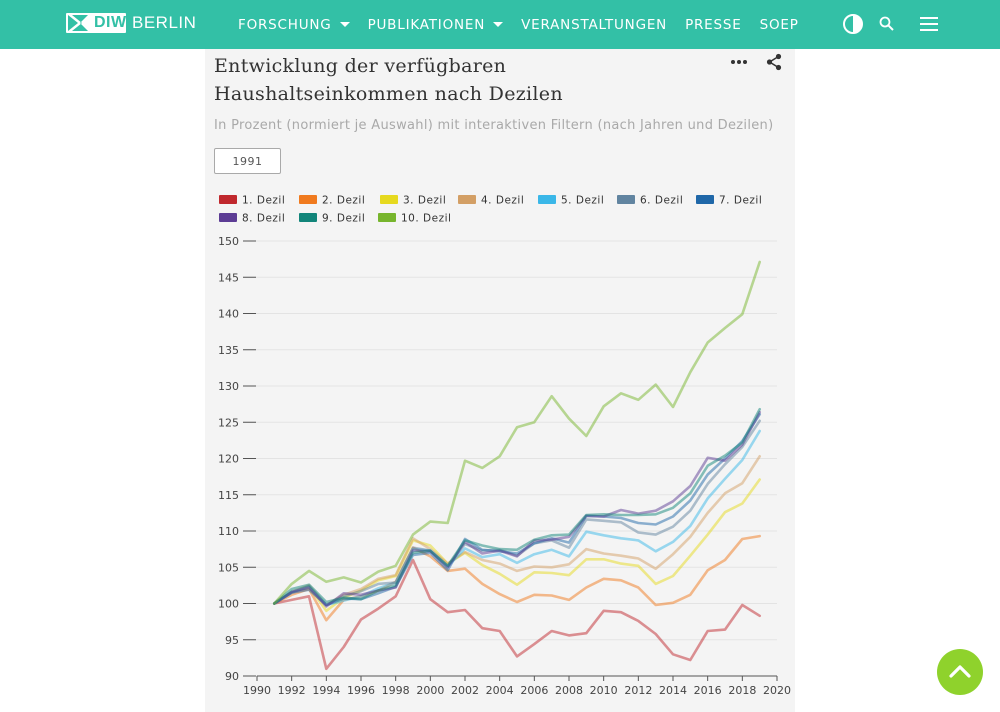  Describe the element at coordinates (131, 23) in the screenshot. I see `diw-logo: DIW BERLIN` at that location.